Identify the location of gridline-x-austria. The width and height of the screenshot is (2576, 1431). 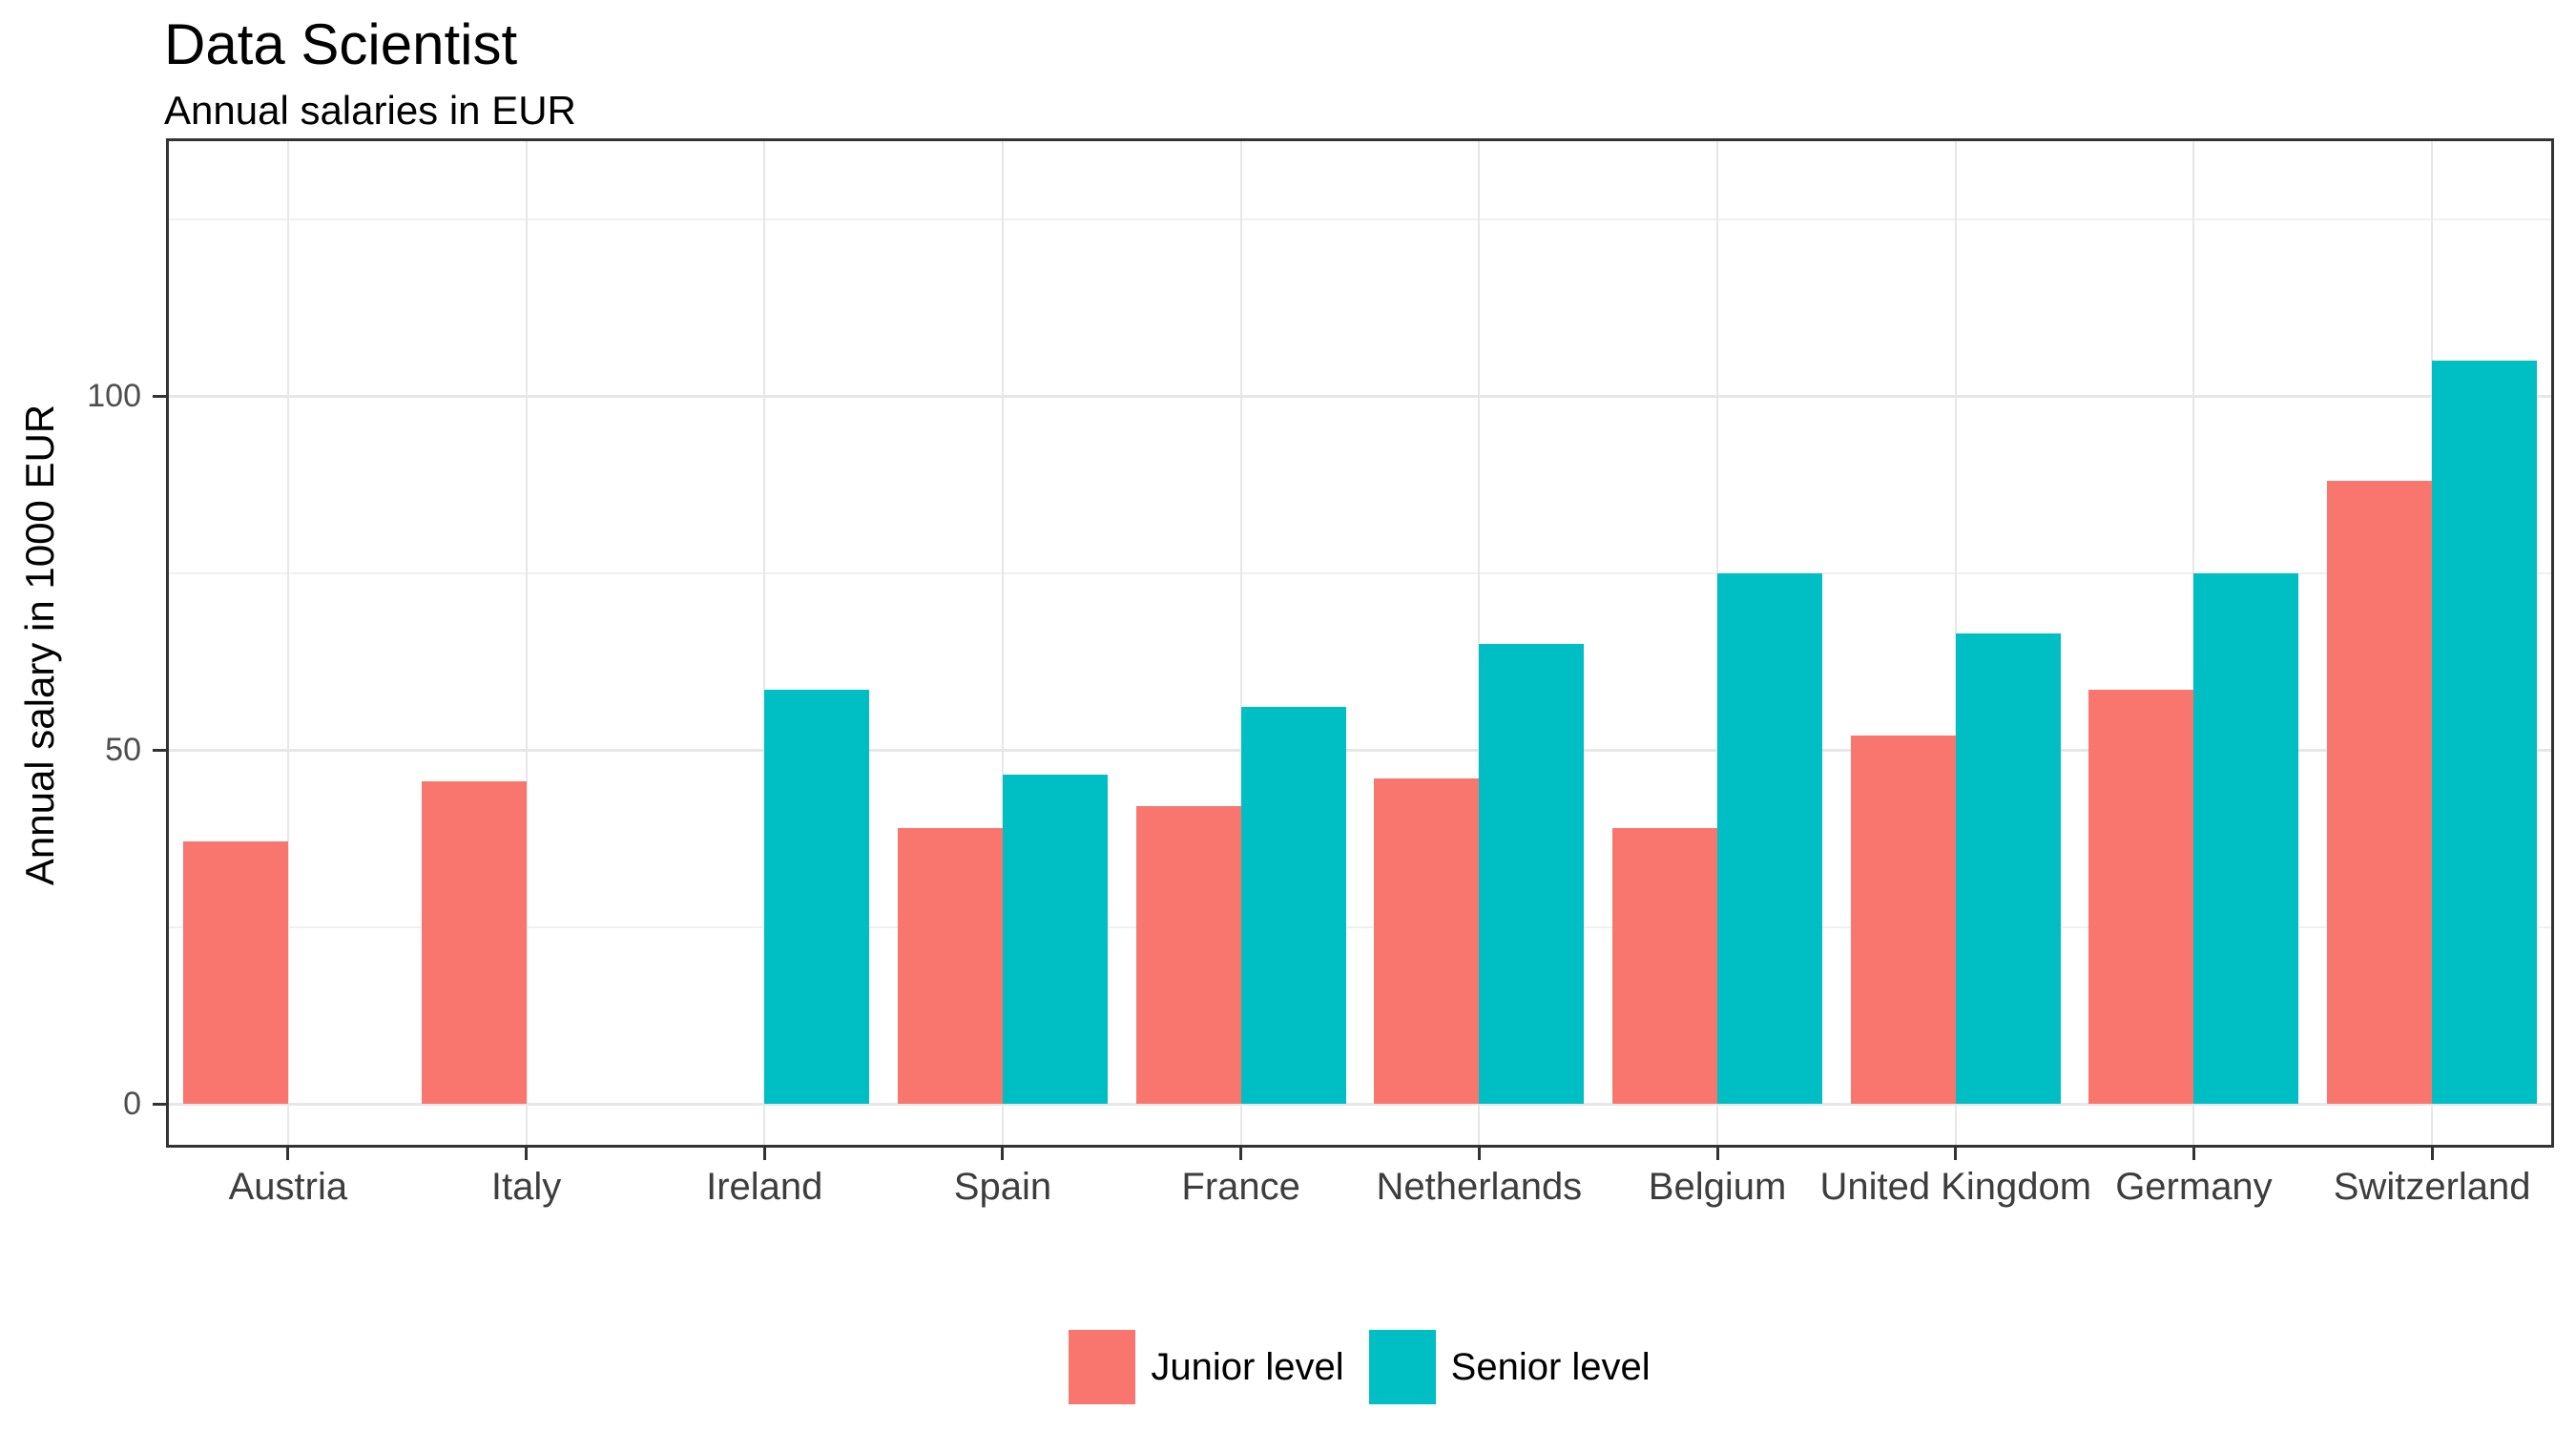
(287, 643).